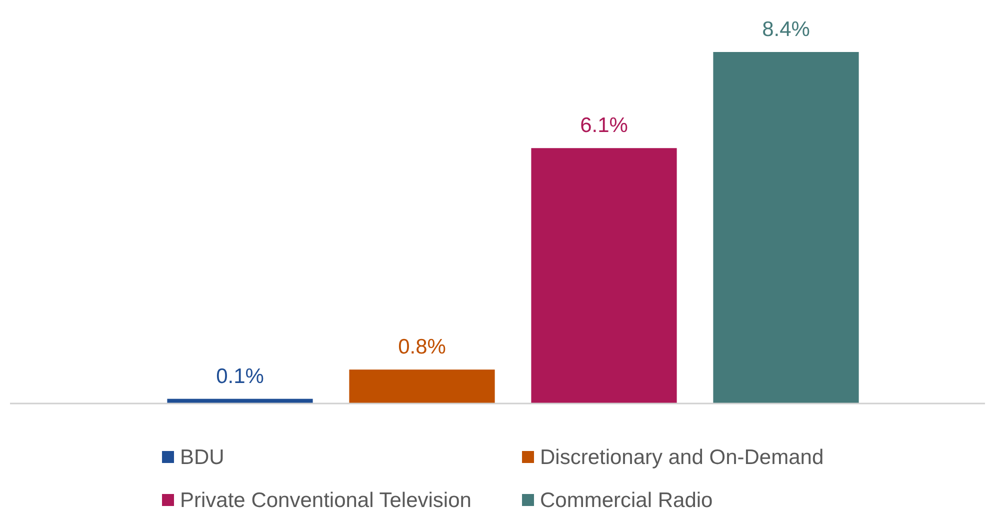 Image resolution: width=1000 pixels, height=510 pixels. I want to click on data-label: 0.1%, so click(240, 376).